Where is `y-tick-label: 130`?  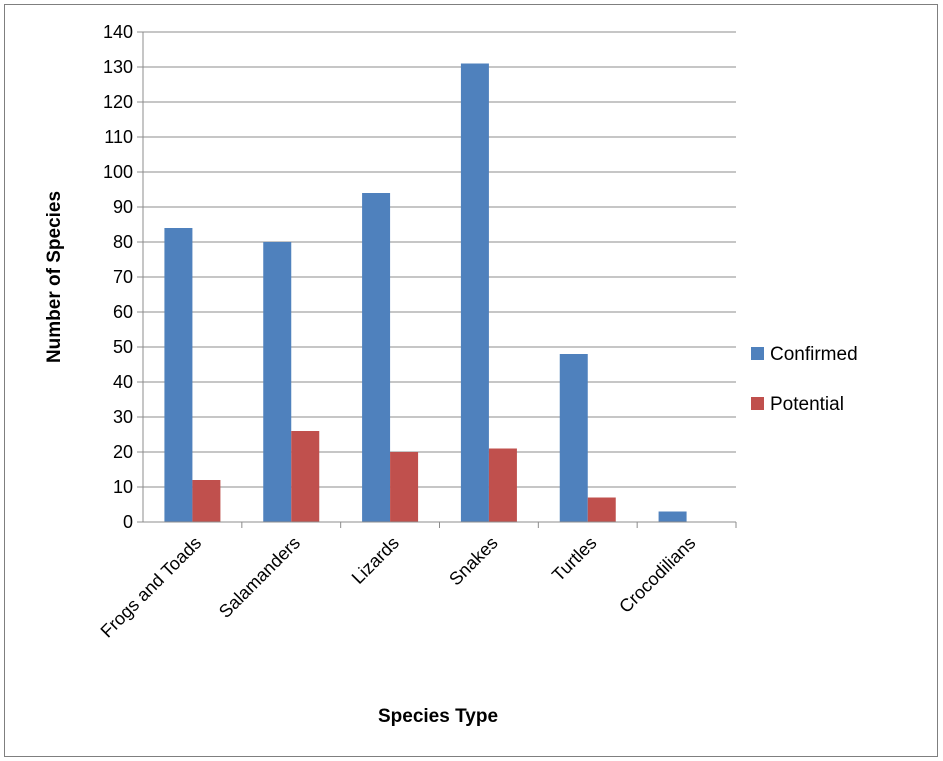
y-tick-label: 130 is located at coordinates (118, 67).